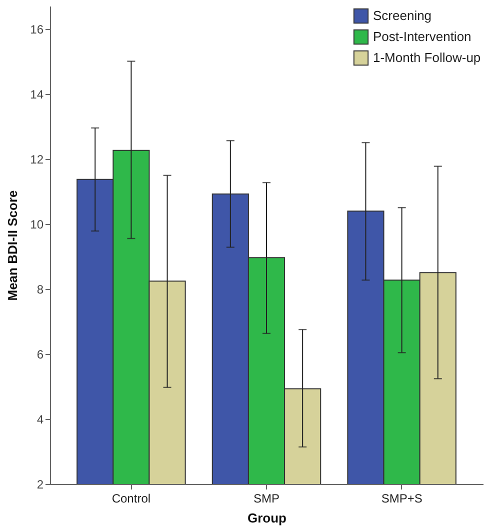 The image size is (487, 531). Describe the element at coordinates (12, 245) in the screenshot. I see `y-axis-title: Mean BDI-II Score` at that location.